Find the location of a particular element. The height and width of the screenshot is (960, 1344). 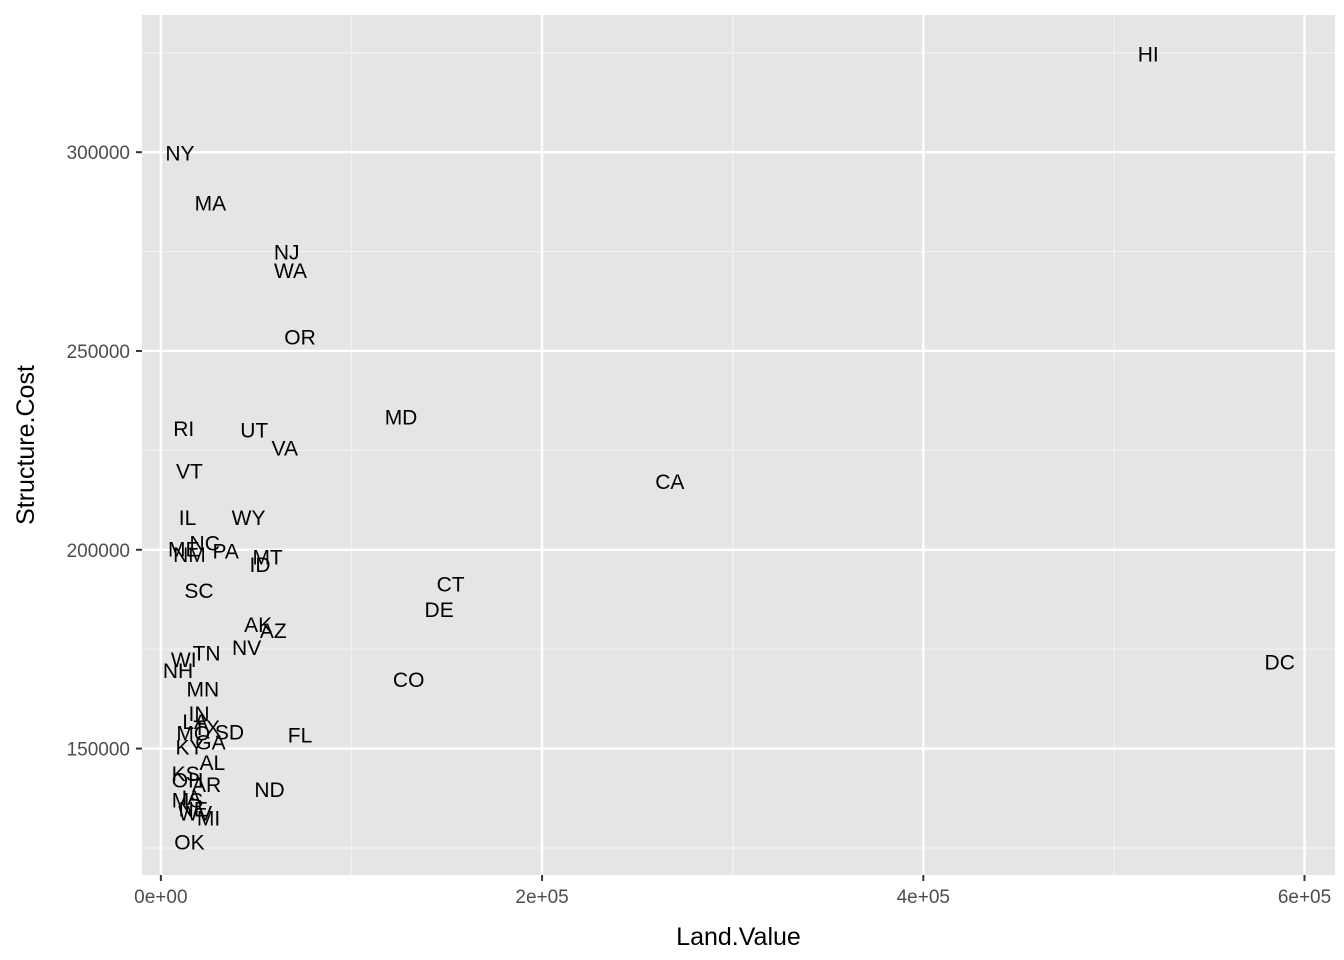

point-label-nj: NJ is located at coordinates (287, 252).